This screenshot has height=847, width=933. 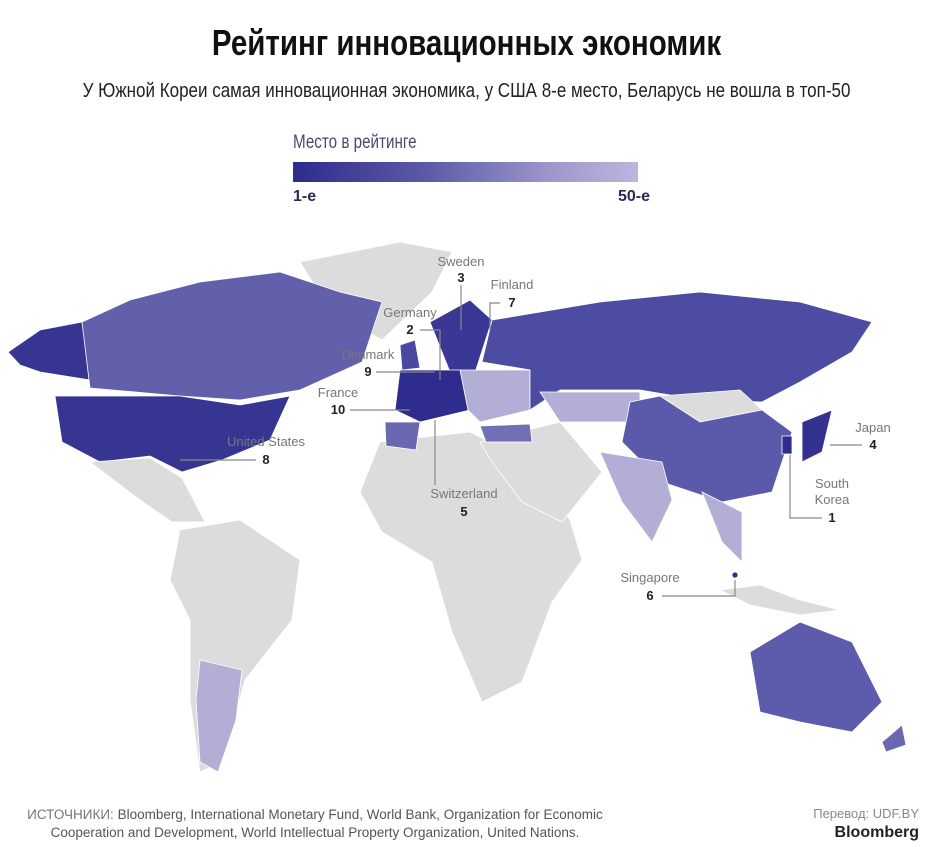 What do you see at coordinates (512, 284) in the screenshot?
I see `label-finland: Finland` at bounding box center [512, 284].